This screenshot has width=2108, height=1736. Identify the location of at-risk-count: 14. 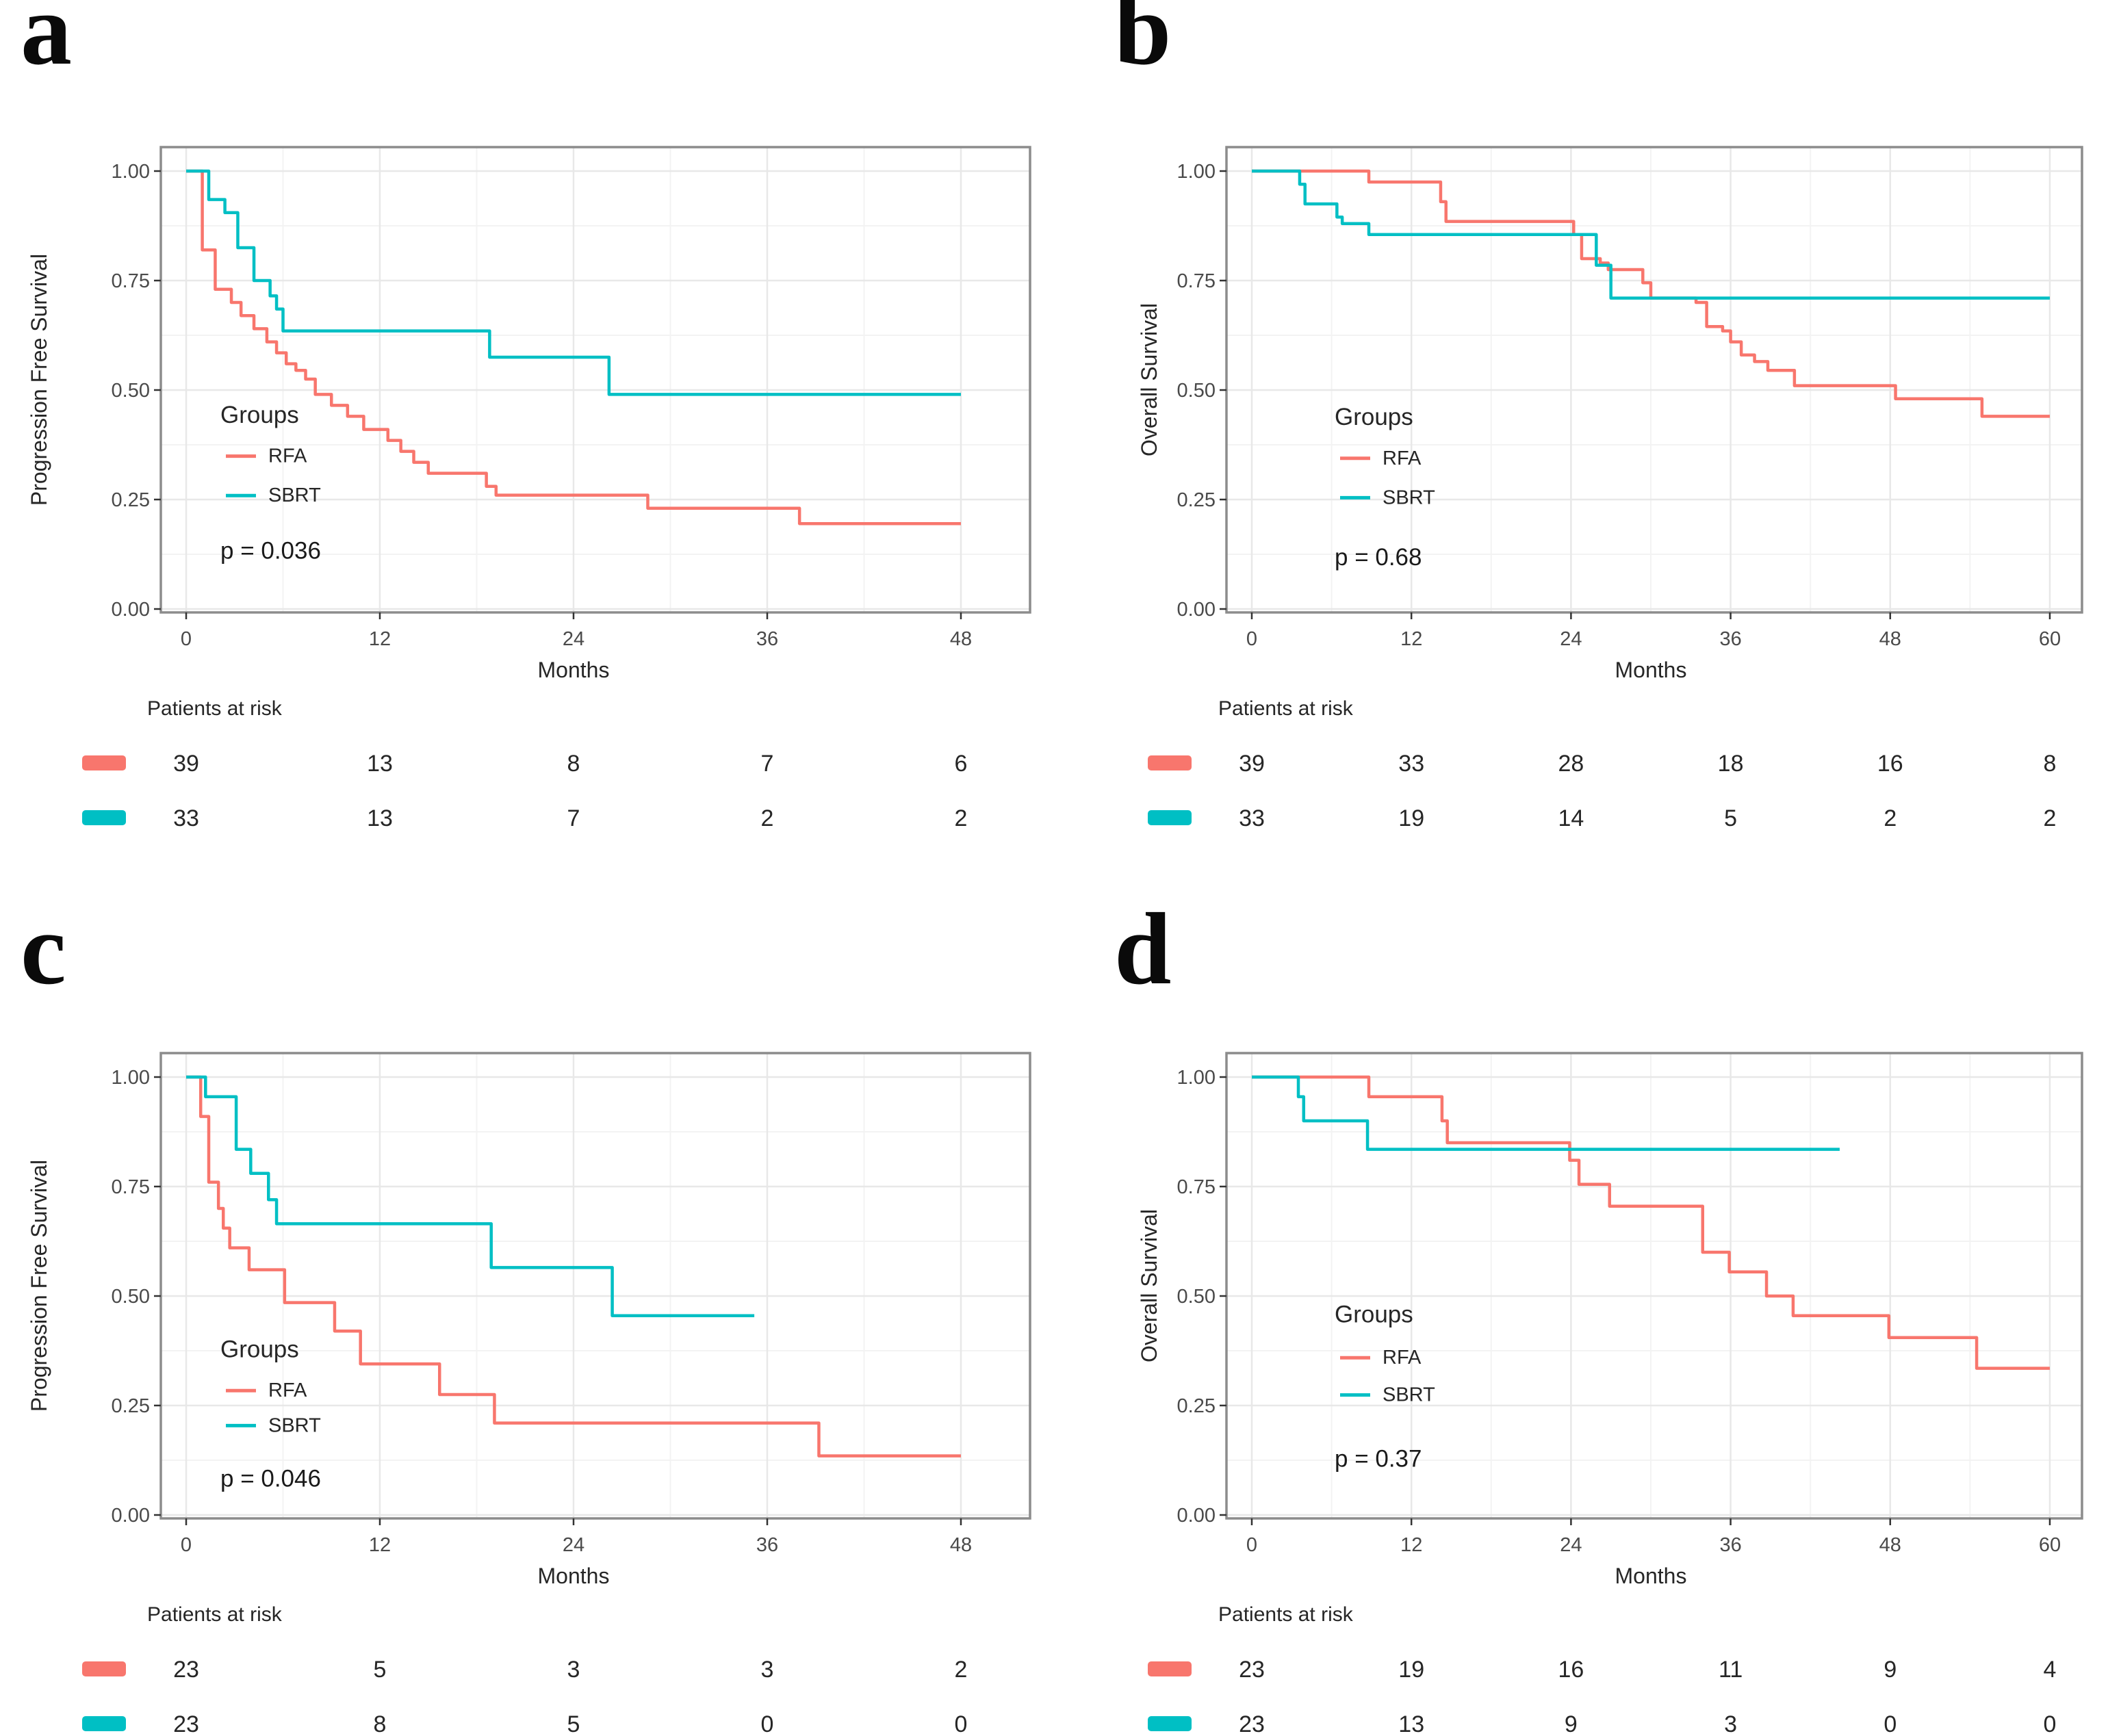
(1571, 818).